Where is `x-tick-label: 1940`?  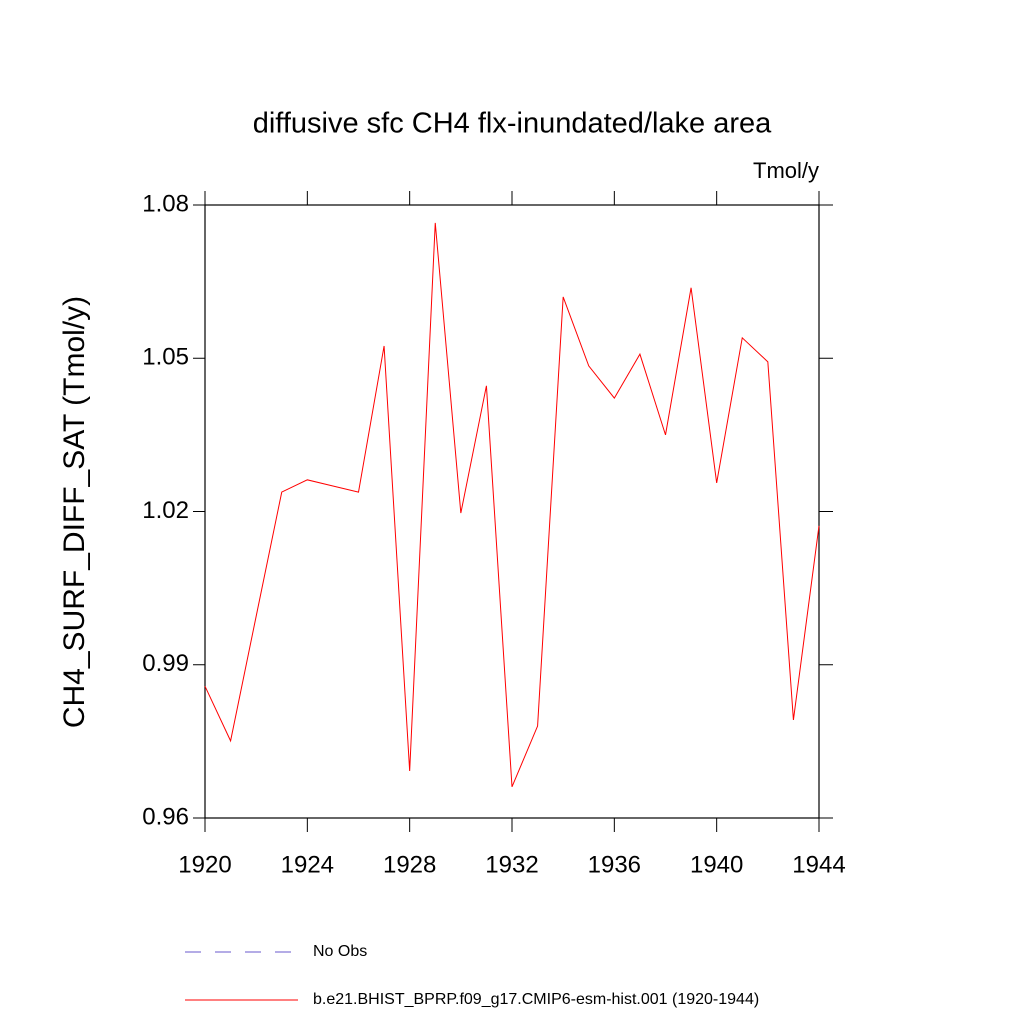
x-tick-label: 1940 is located at coordinates (716, 864).